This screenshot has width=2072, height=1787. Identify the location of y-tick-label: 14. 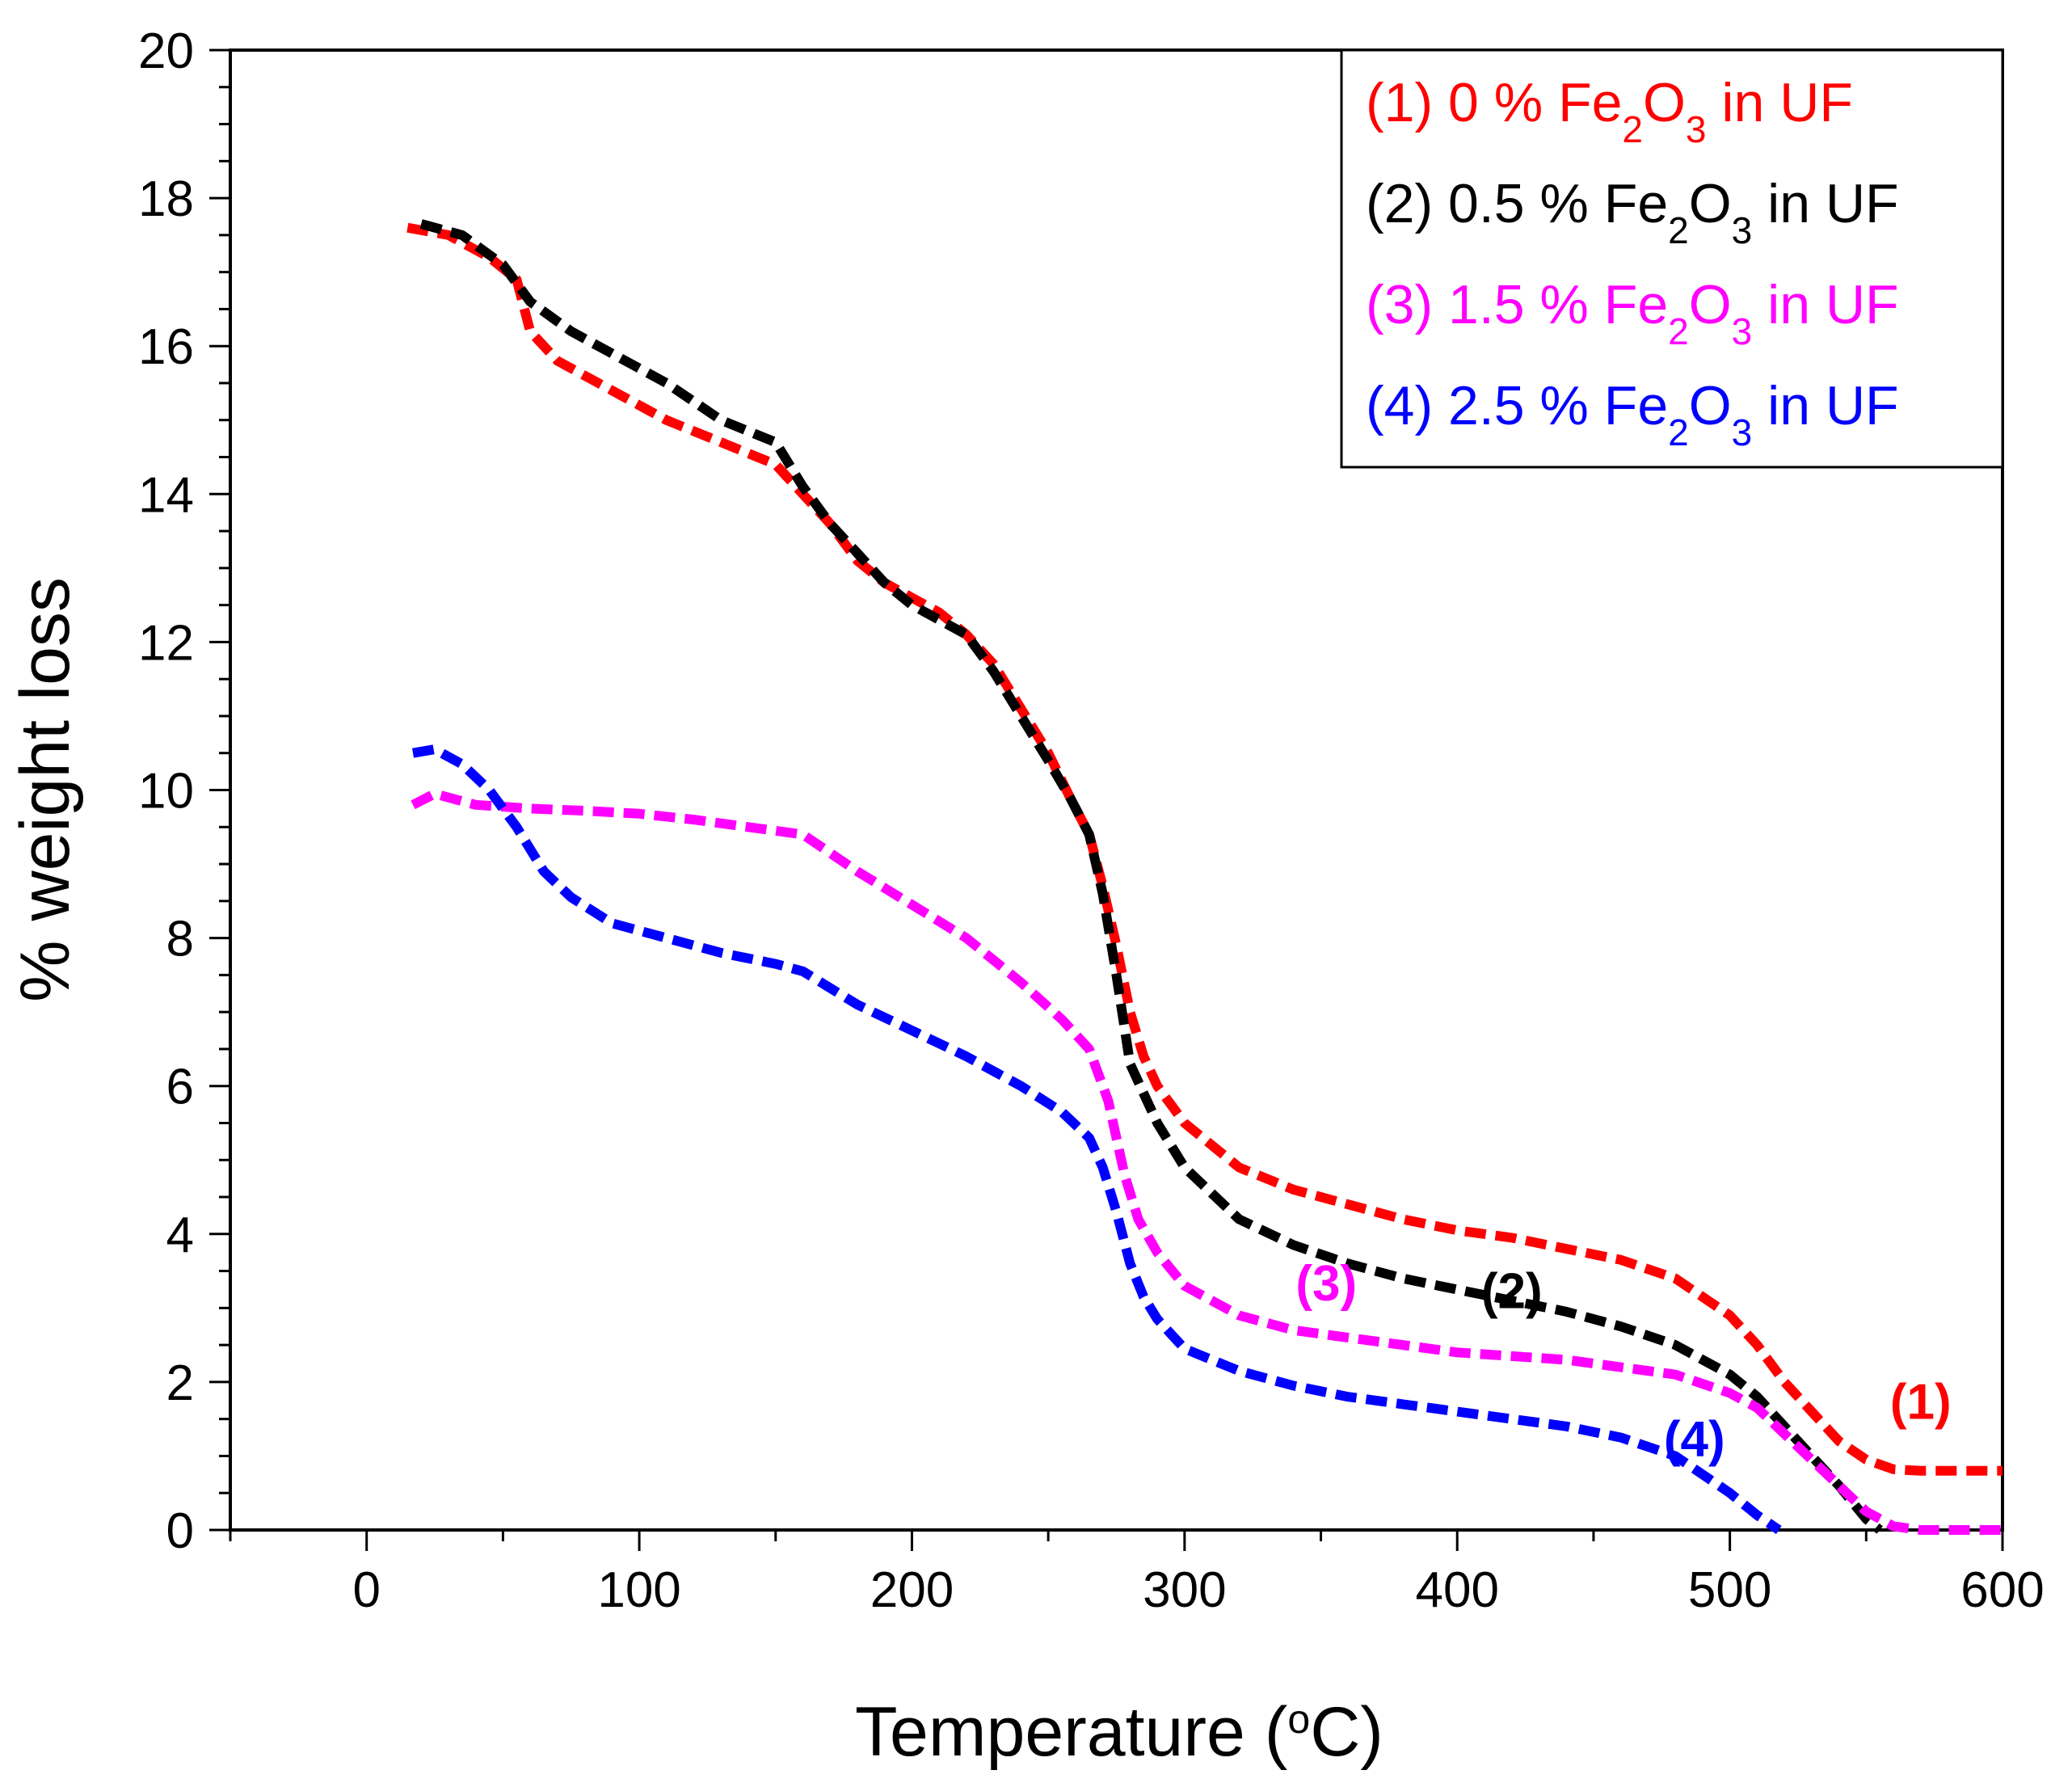
(166, 495).